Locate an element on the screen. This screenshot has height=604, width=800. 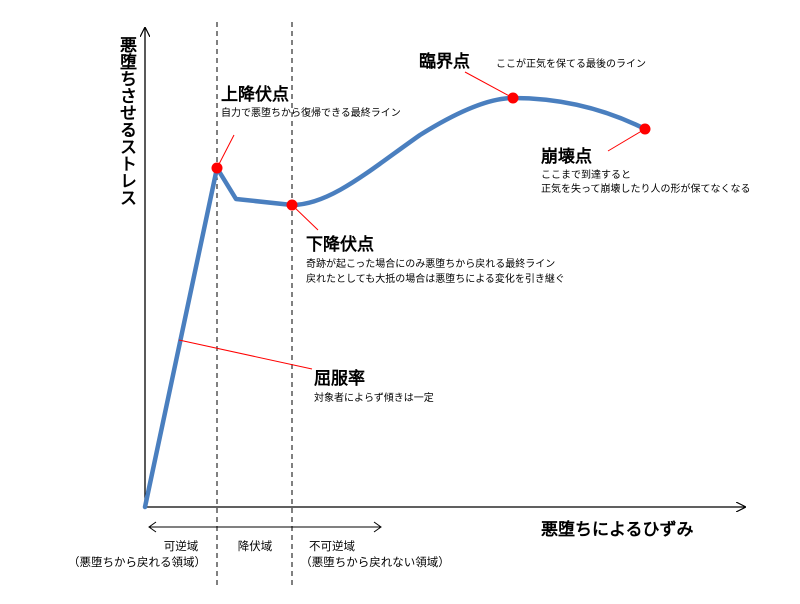
collapse-title: 崩壊点 is located at coordinates (566, 156).